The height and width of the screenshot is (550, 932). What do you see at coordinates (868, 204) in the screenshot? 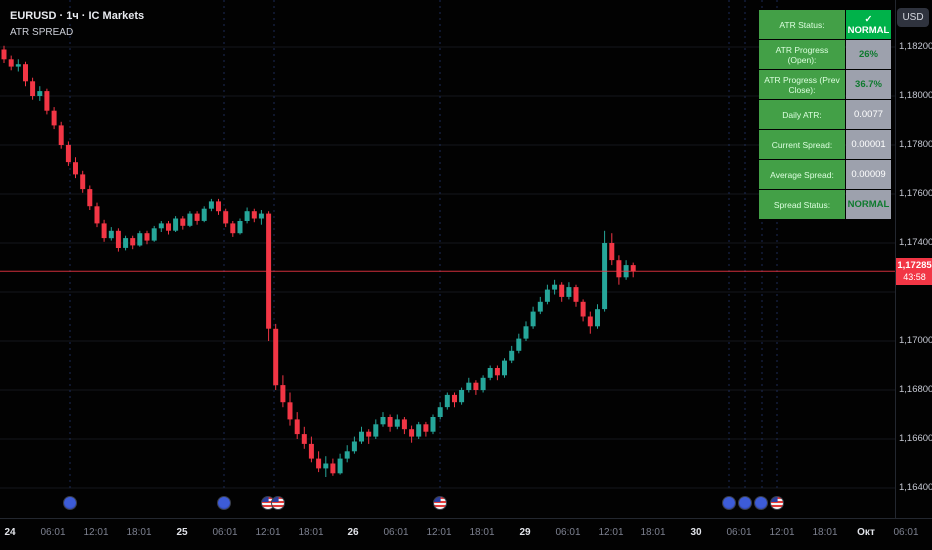
I see `atr-panel-row-value: NORMAL` at bounding box center [868, 204].